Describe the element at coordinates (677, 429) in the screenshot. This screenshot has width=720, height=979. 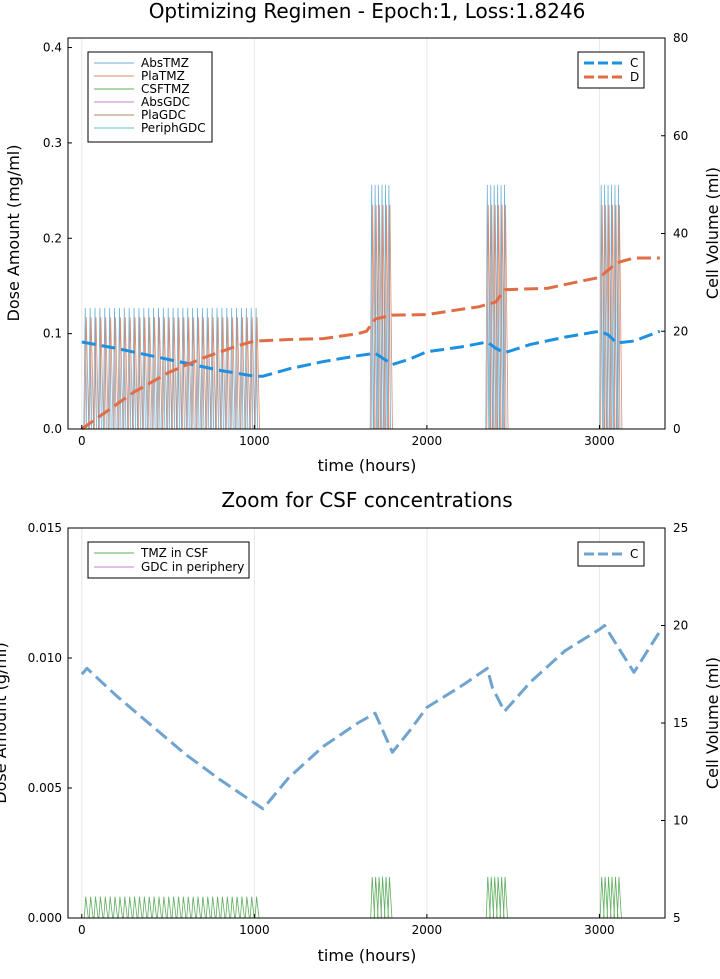
I see `y-right-tick-label: 0` at that location.